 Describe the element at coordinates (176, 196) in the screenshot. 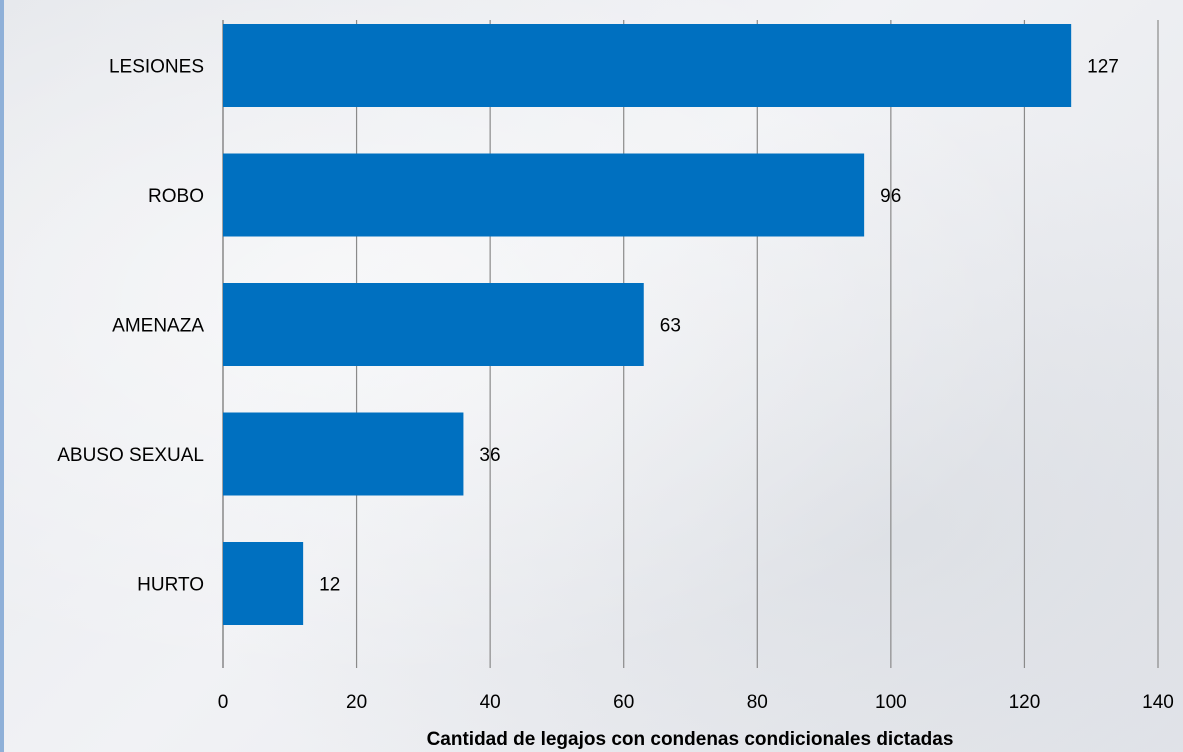

I see `category-label: ROBO` at that location.